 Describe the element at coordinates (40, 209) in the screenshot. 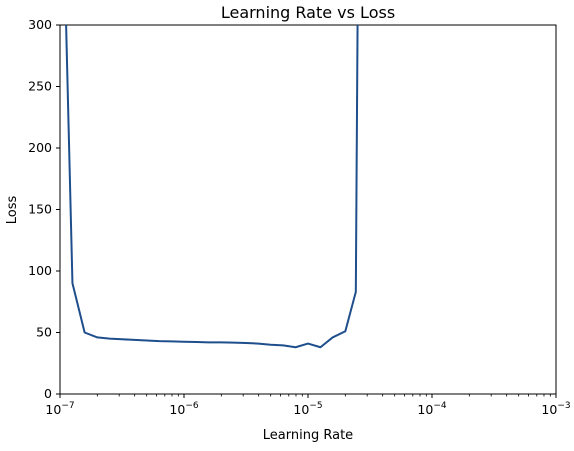

I see `y-tick-label: 150` at that location.